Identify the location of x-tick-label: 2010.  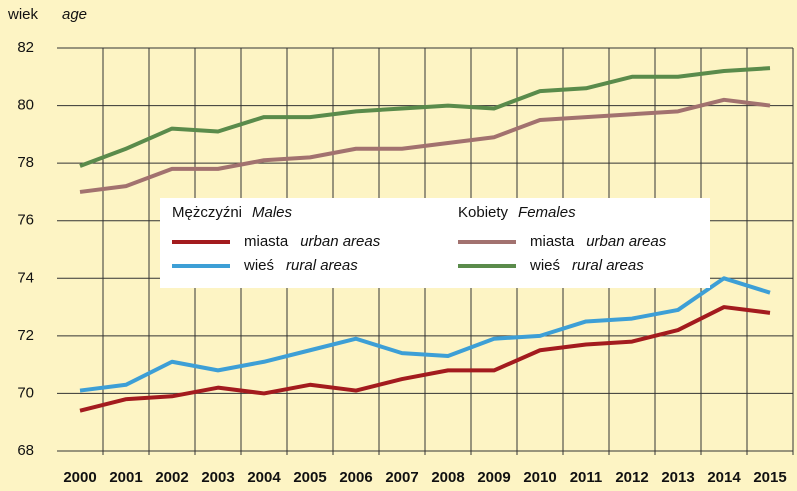
(539, 477).